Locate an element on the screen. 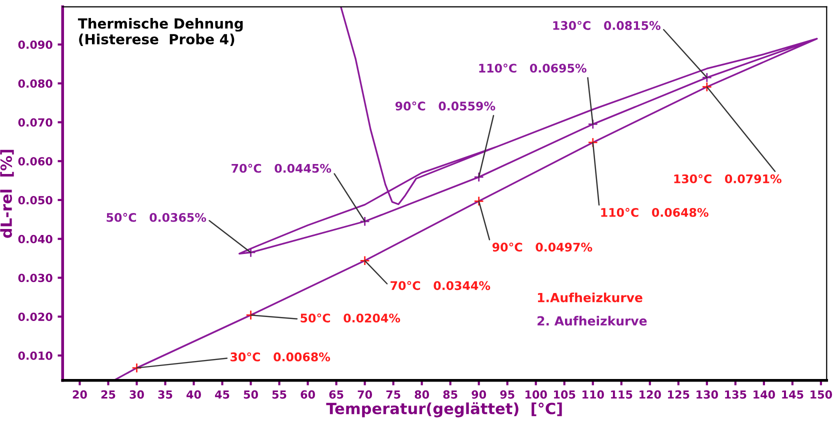 The image size is (835, 425). x-tick-label: 35 is located at coordinates (165, 394).